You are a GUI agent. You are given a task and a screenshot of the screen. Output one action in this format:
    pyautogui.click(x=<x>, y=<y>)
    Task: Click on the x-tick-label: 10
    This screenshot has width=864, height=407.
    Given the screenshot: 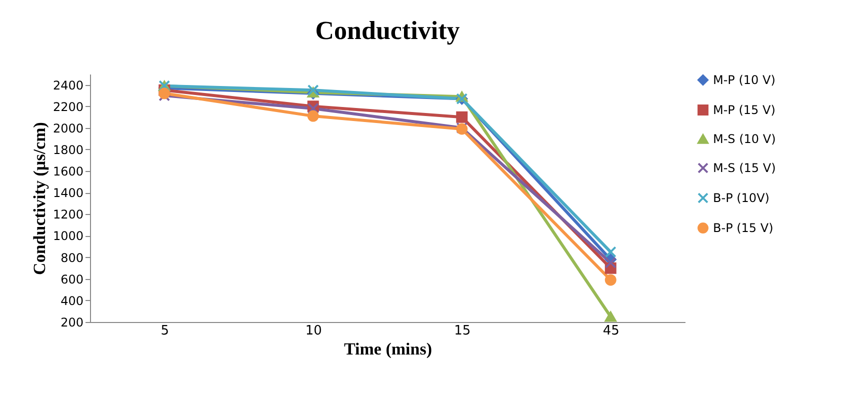 What is the action you would take?
    pyautogui.click(x=313, y=331)
    